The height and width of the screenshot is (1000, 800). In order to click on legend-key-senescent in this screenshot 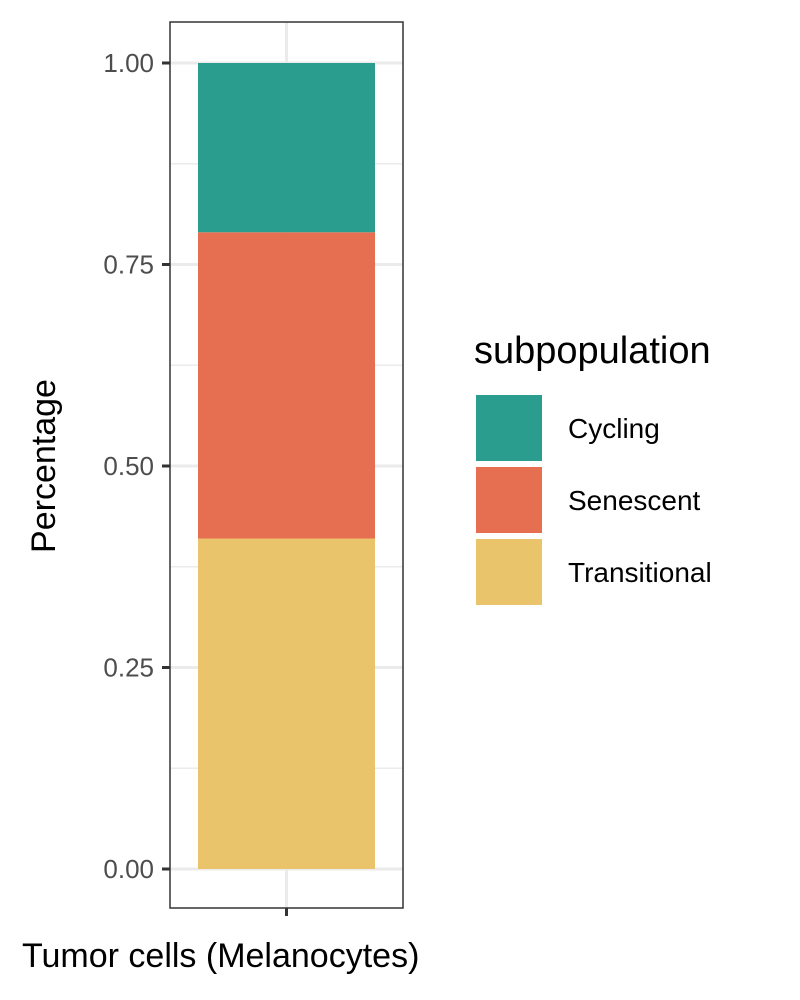, I will do `click(509, 500)`.